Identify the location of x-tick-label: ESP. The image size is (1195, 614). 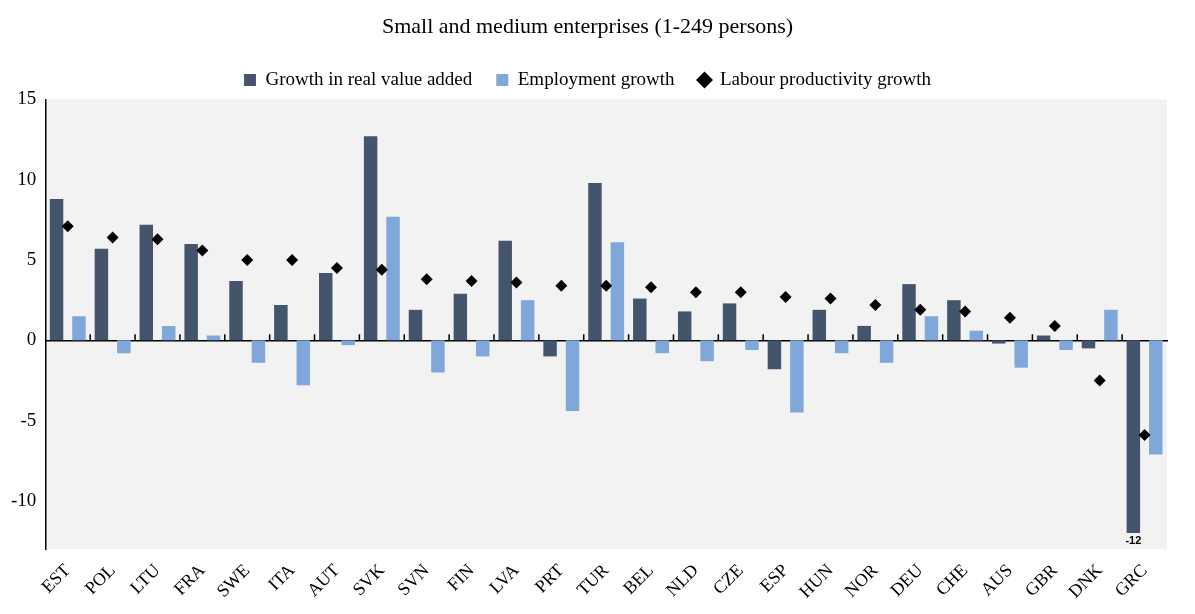
(773, 577).